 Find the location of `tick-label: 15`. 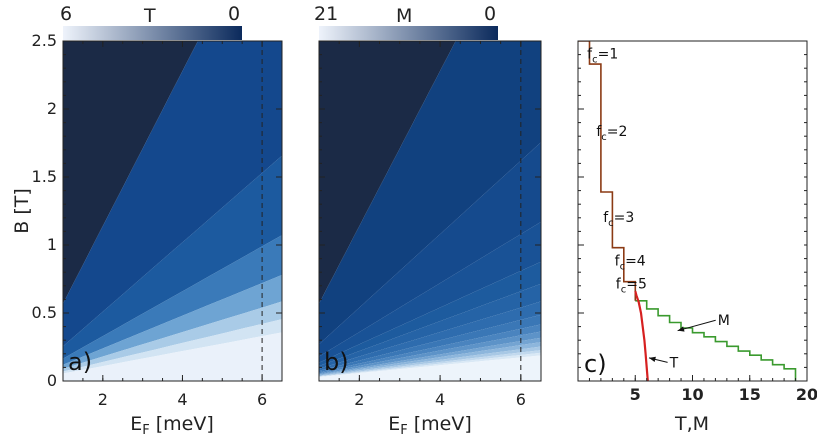

tick-label: 15 is located at coordinates (750, 394).